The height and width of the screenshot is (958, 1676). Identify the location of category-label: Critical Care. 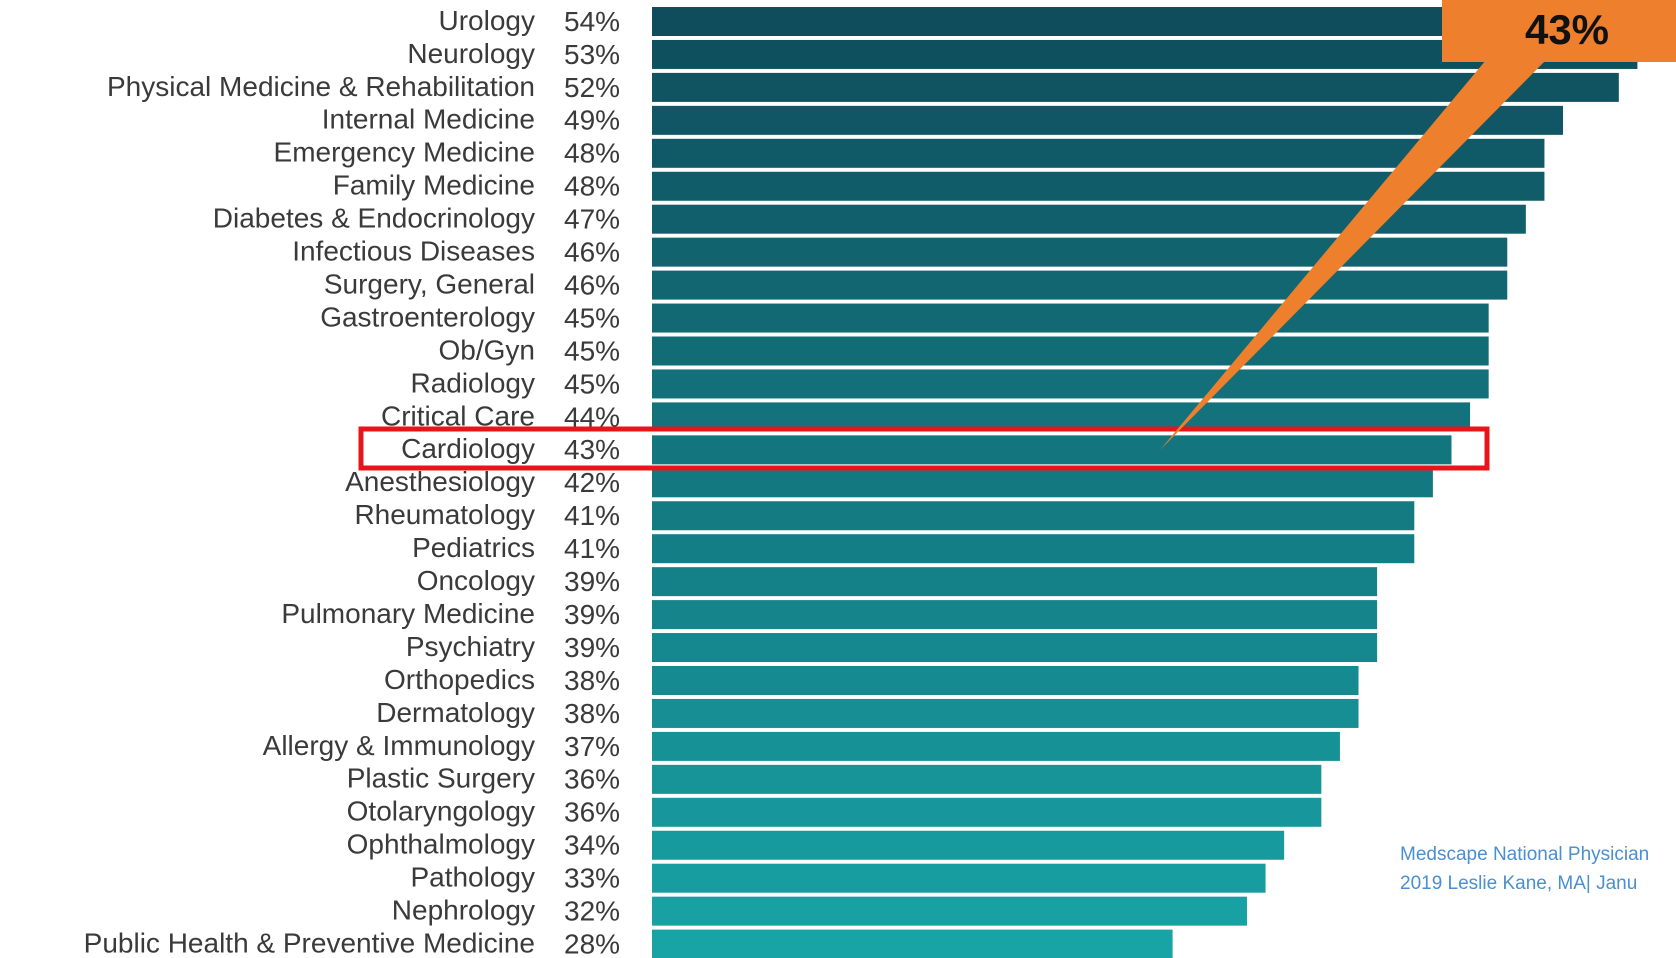
(458, 415).